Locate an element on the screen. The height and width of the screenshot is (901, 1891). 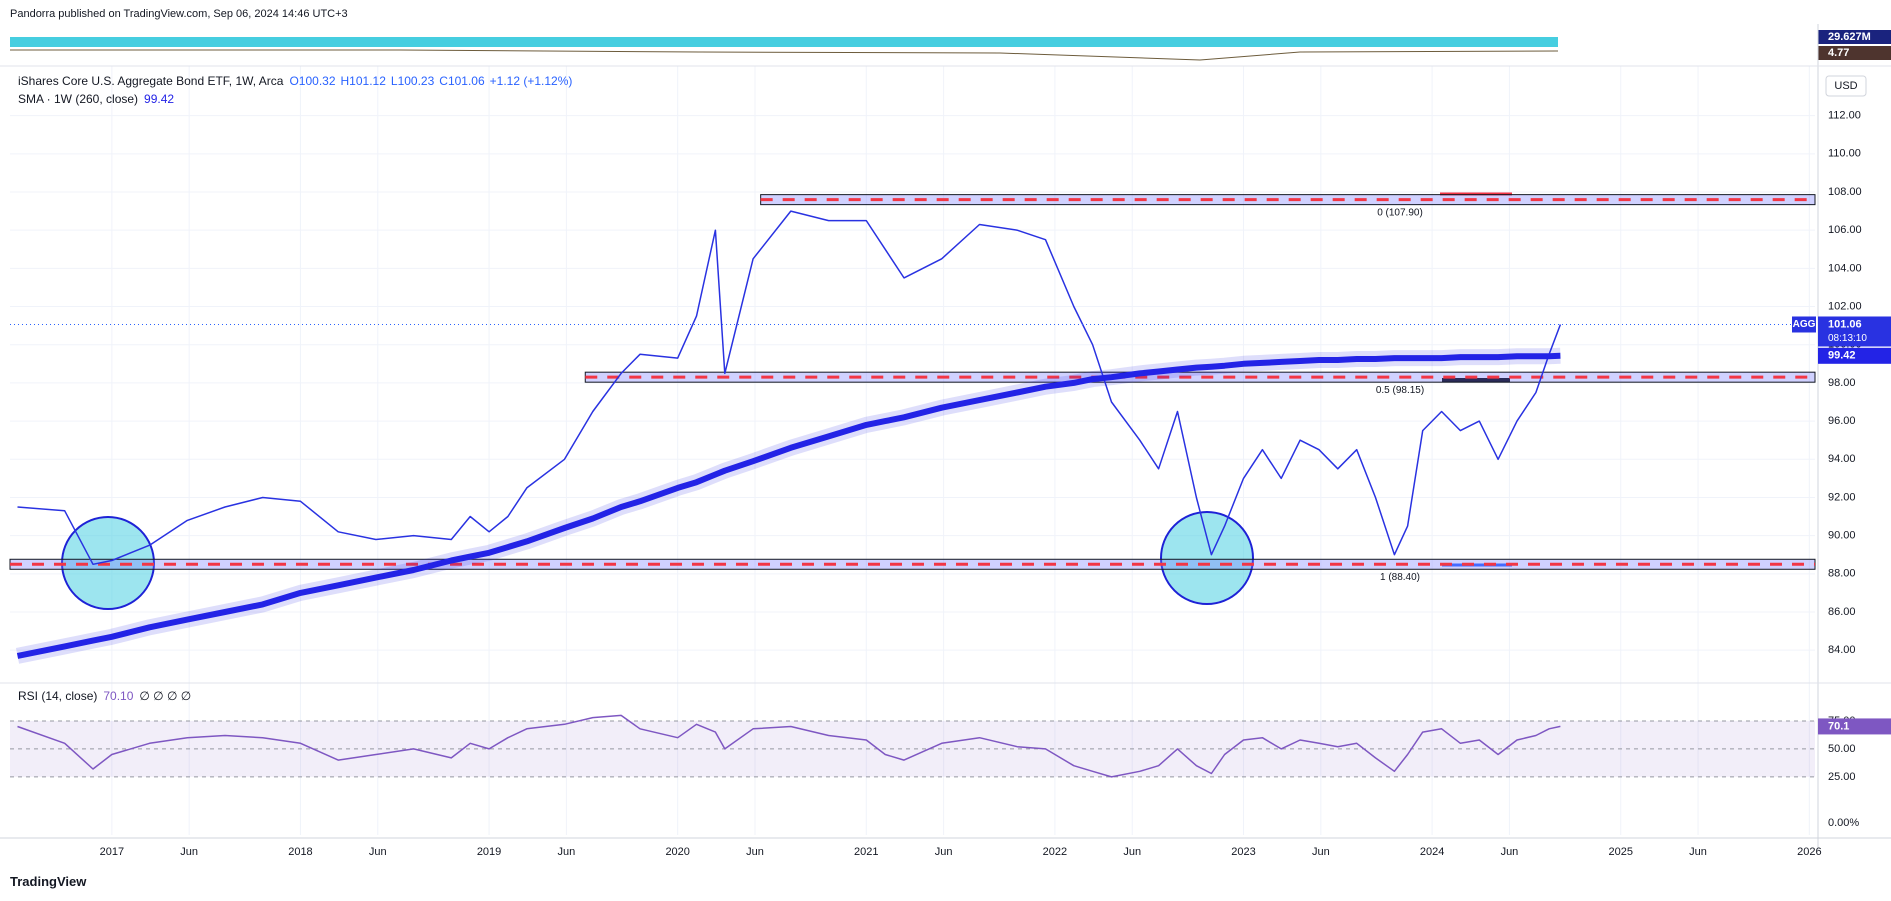
last-price-label: 101.06 is located at coordinates (1845, 324).